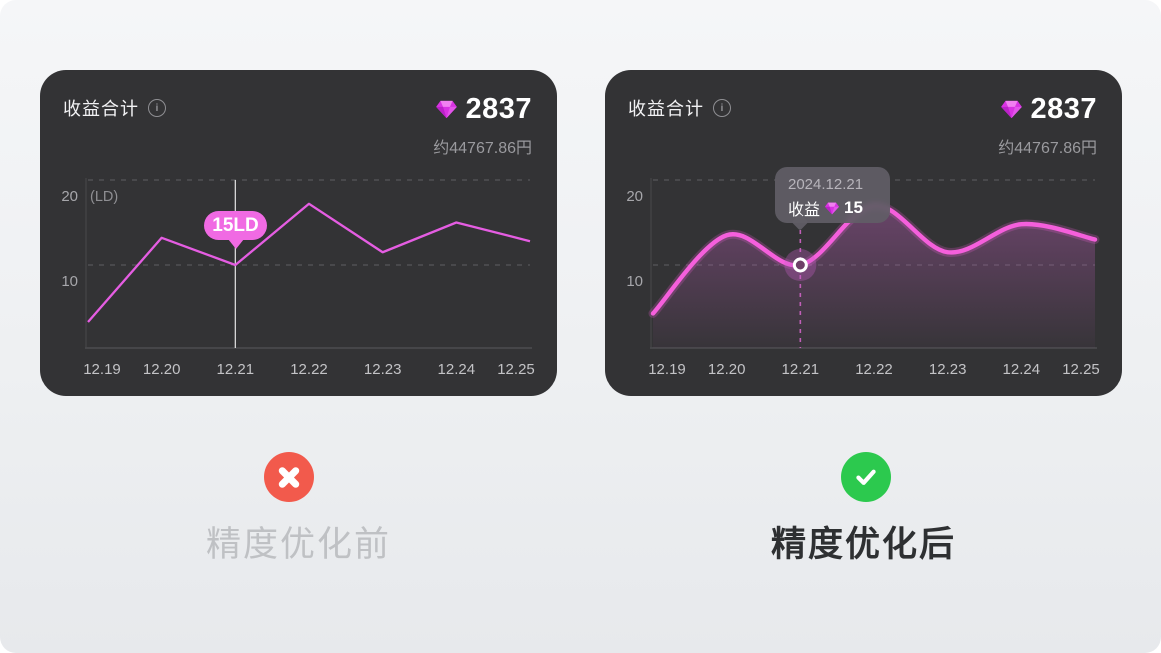  Describe the element at coordinates (298, 544) in the screenshot. I see `caption-before: 精度优化前` at that location.